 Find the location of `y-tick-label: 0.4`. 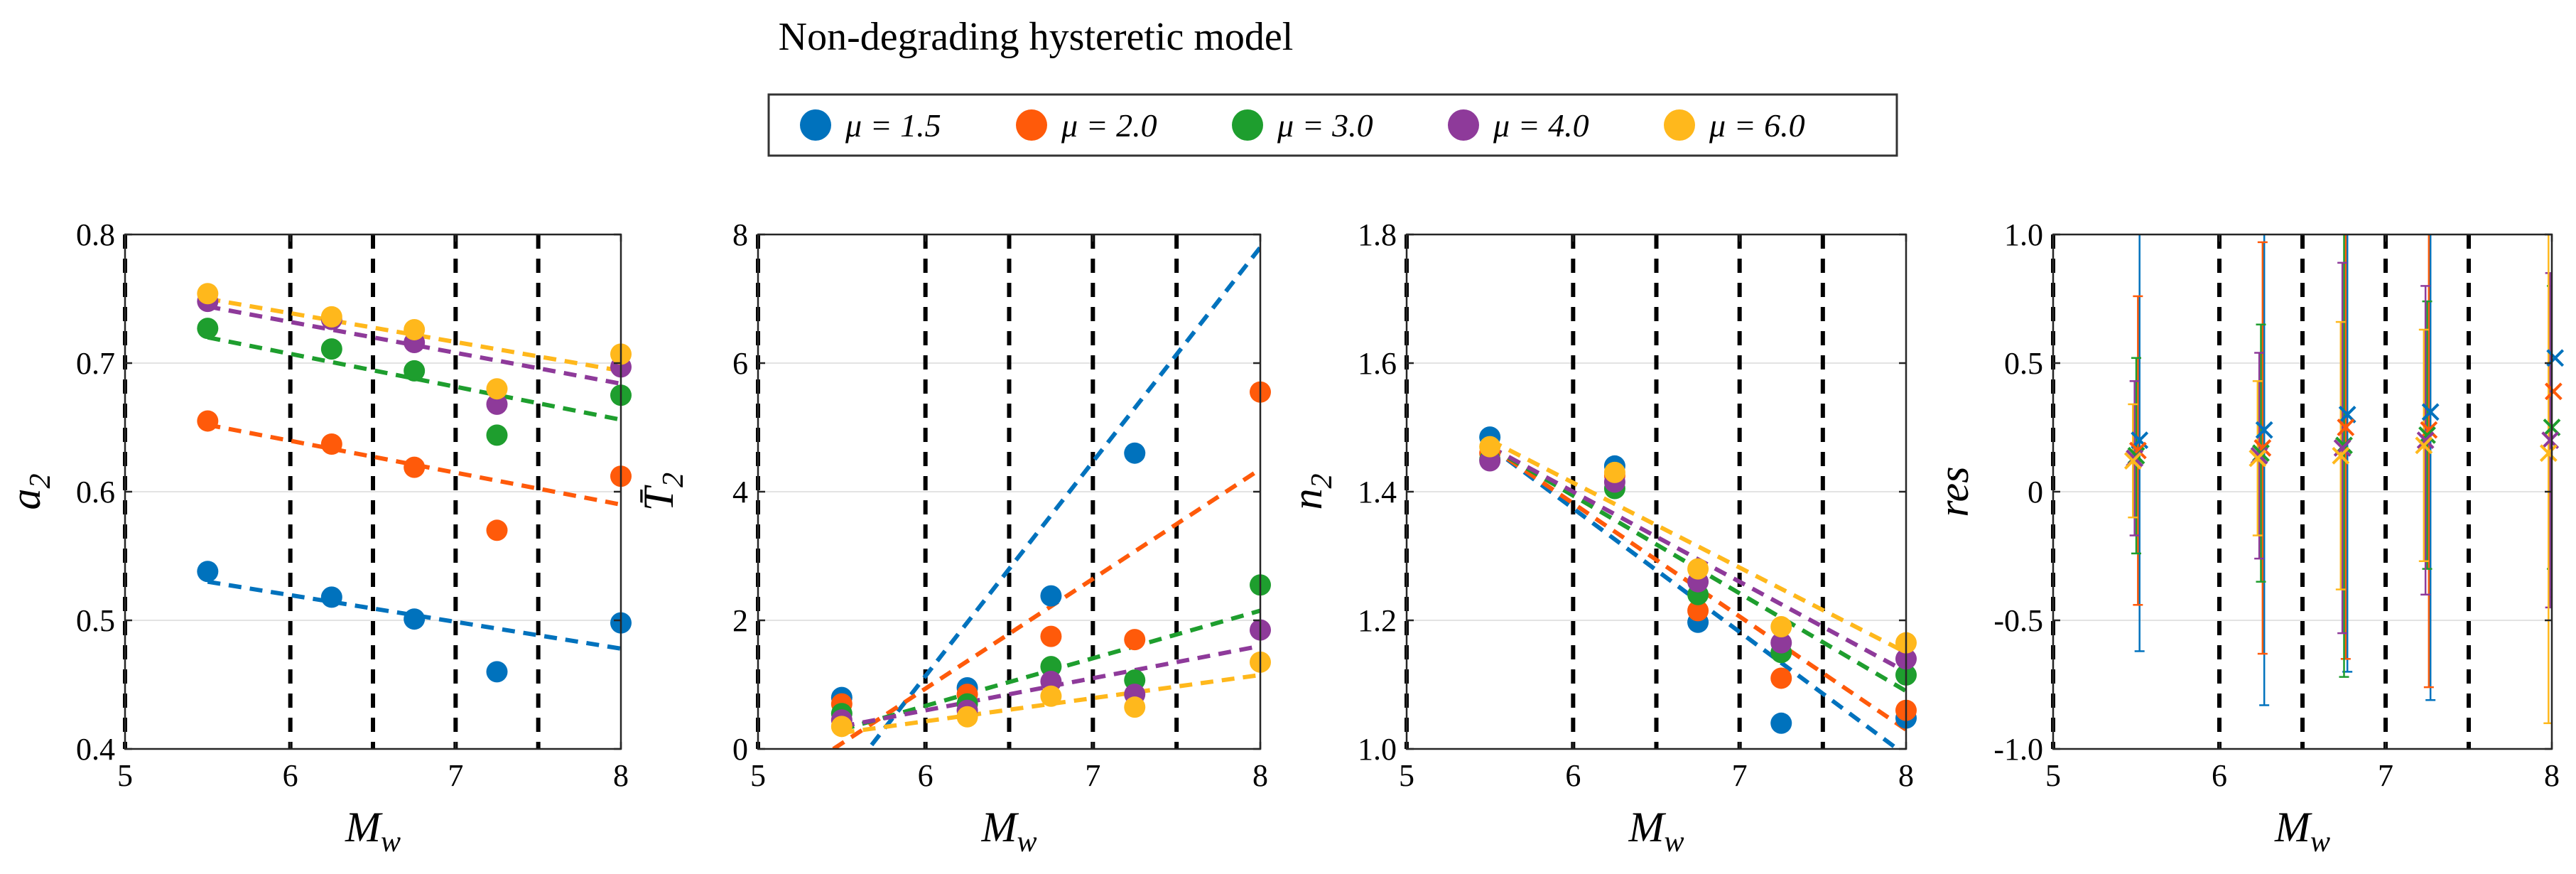

y-tick-label: 0.4 is located at coordinates (95, 749).